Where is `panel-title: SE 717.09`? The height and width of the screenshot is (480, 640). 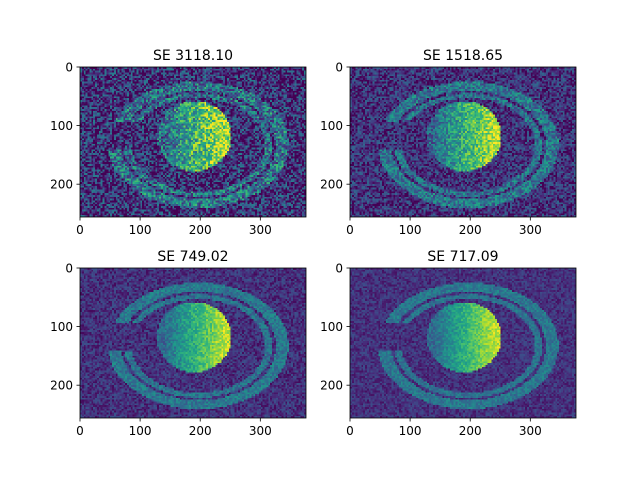 panel-title: SE 717.09 is located at coordinates (462, 257).